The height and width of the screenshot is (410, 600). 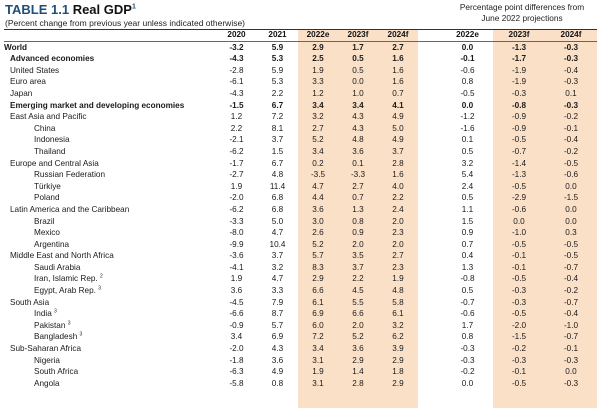 I want to click on value-cell: 5.3, so click(x=277, y=82).